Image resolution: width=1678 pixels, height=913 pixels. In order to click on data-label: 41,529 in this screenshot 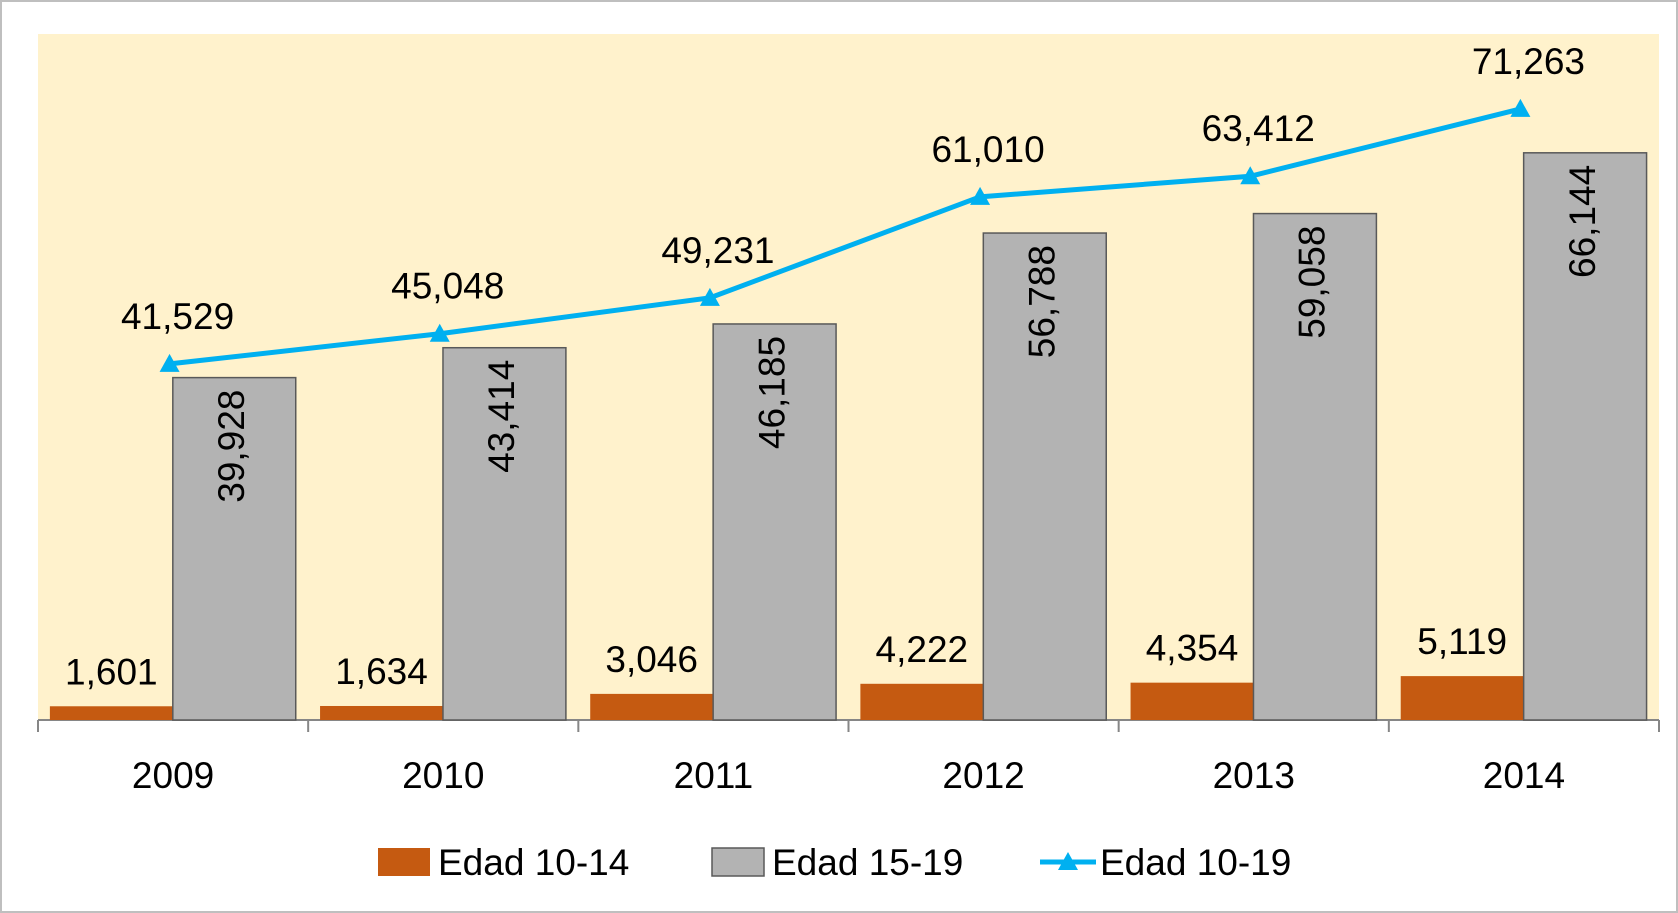, I will do `click(177, 316)`.